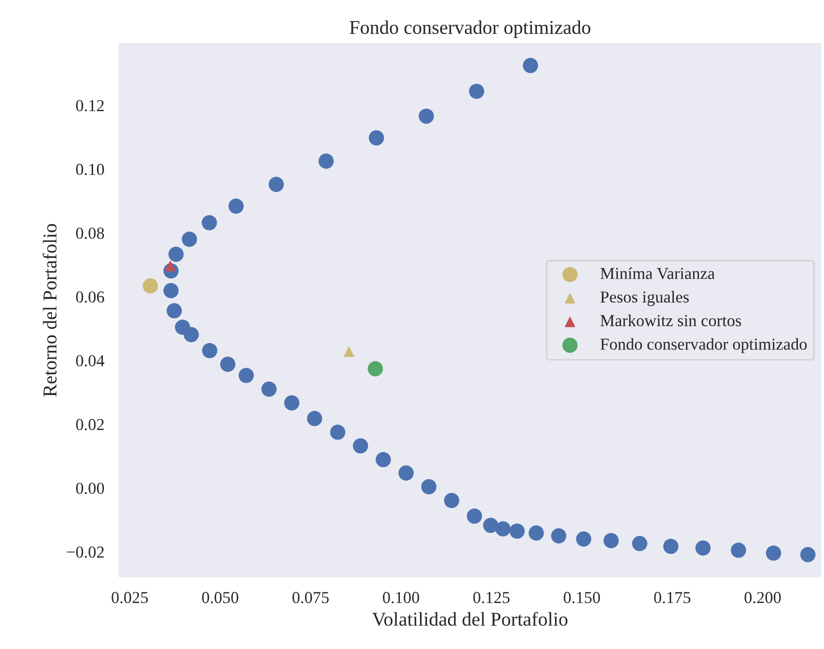  Describe the element at coordinates (220, 598) in the screenshot. I see `x-tick-label: 0.050` at that location.